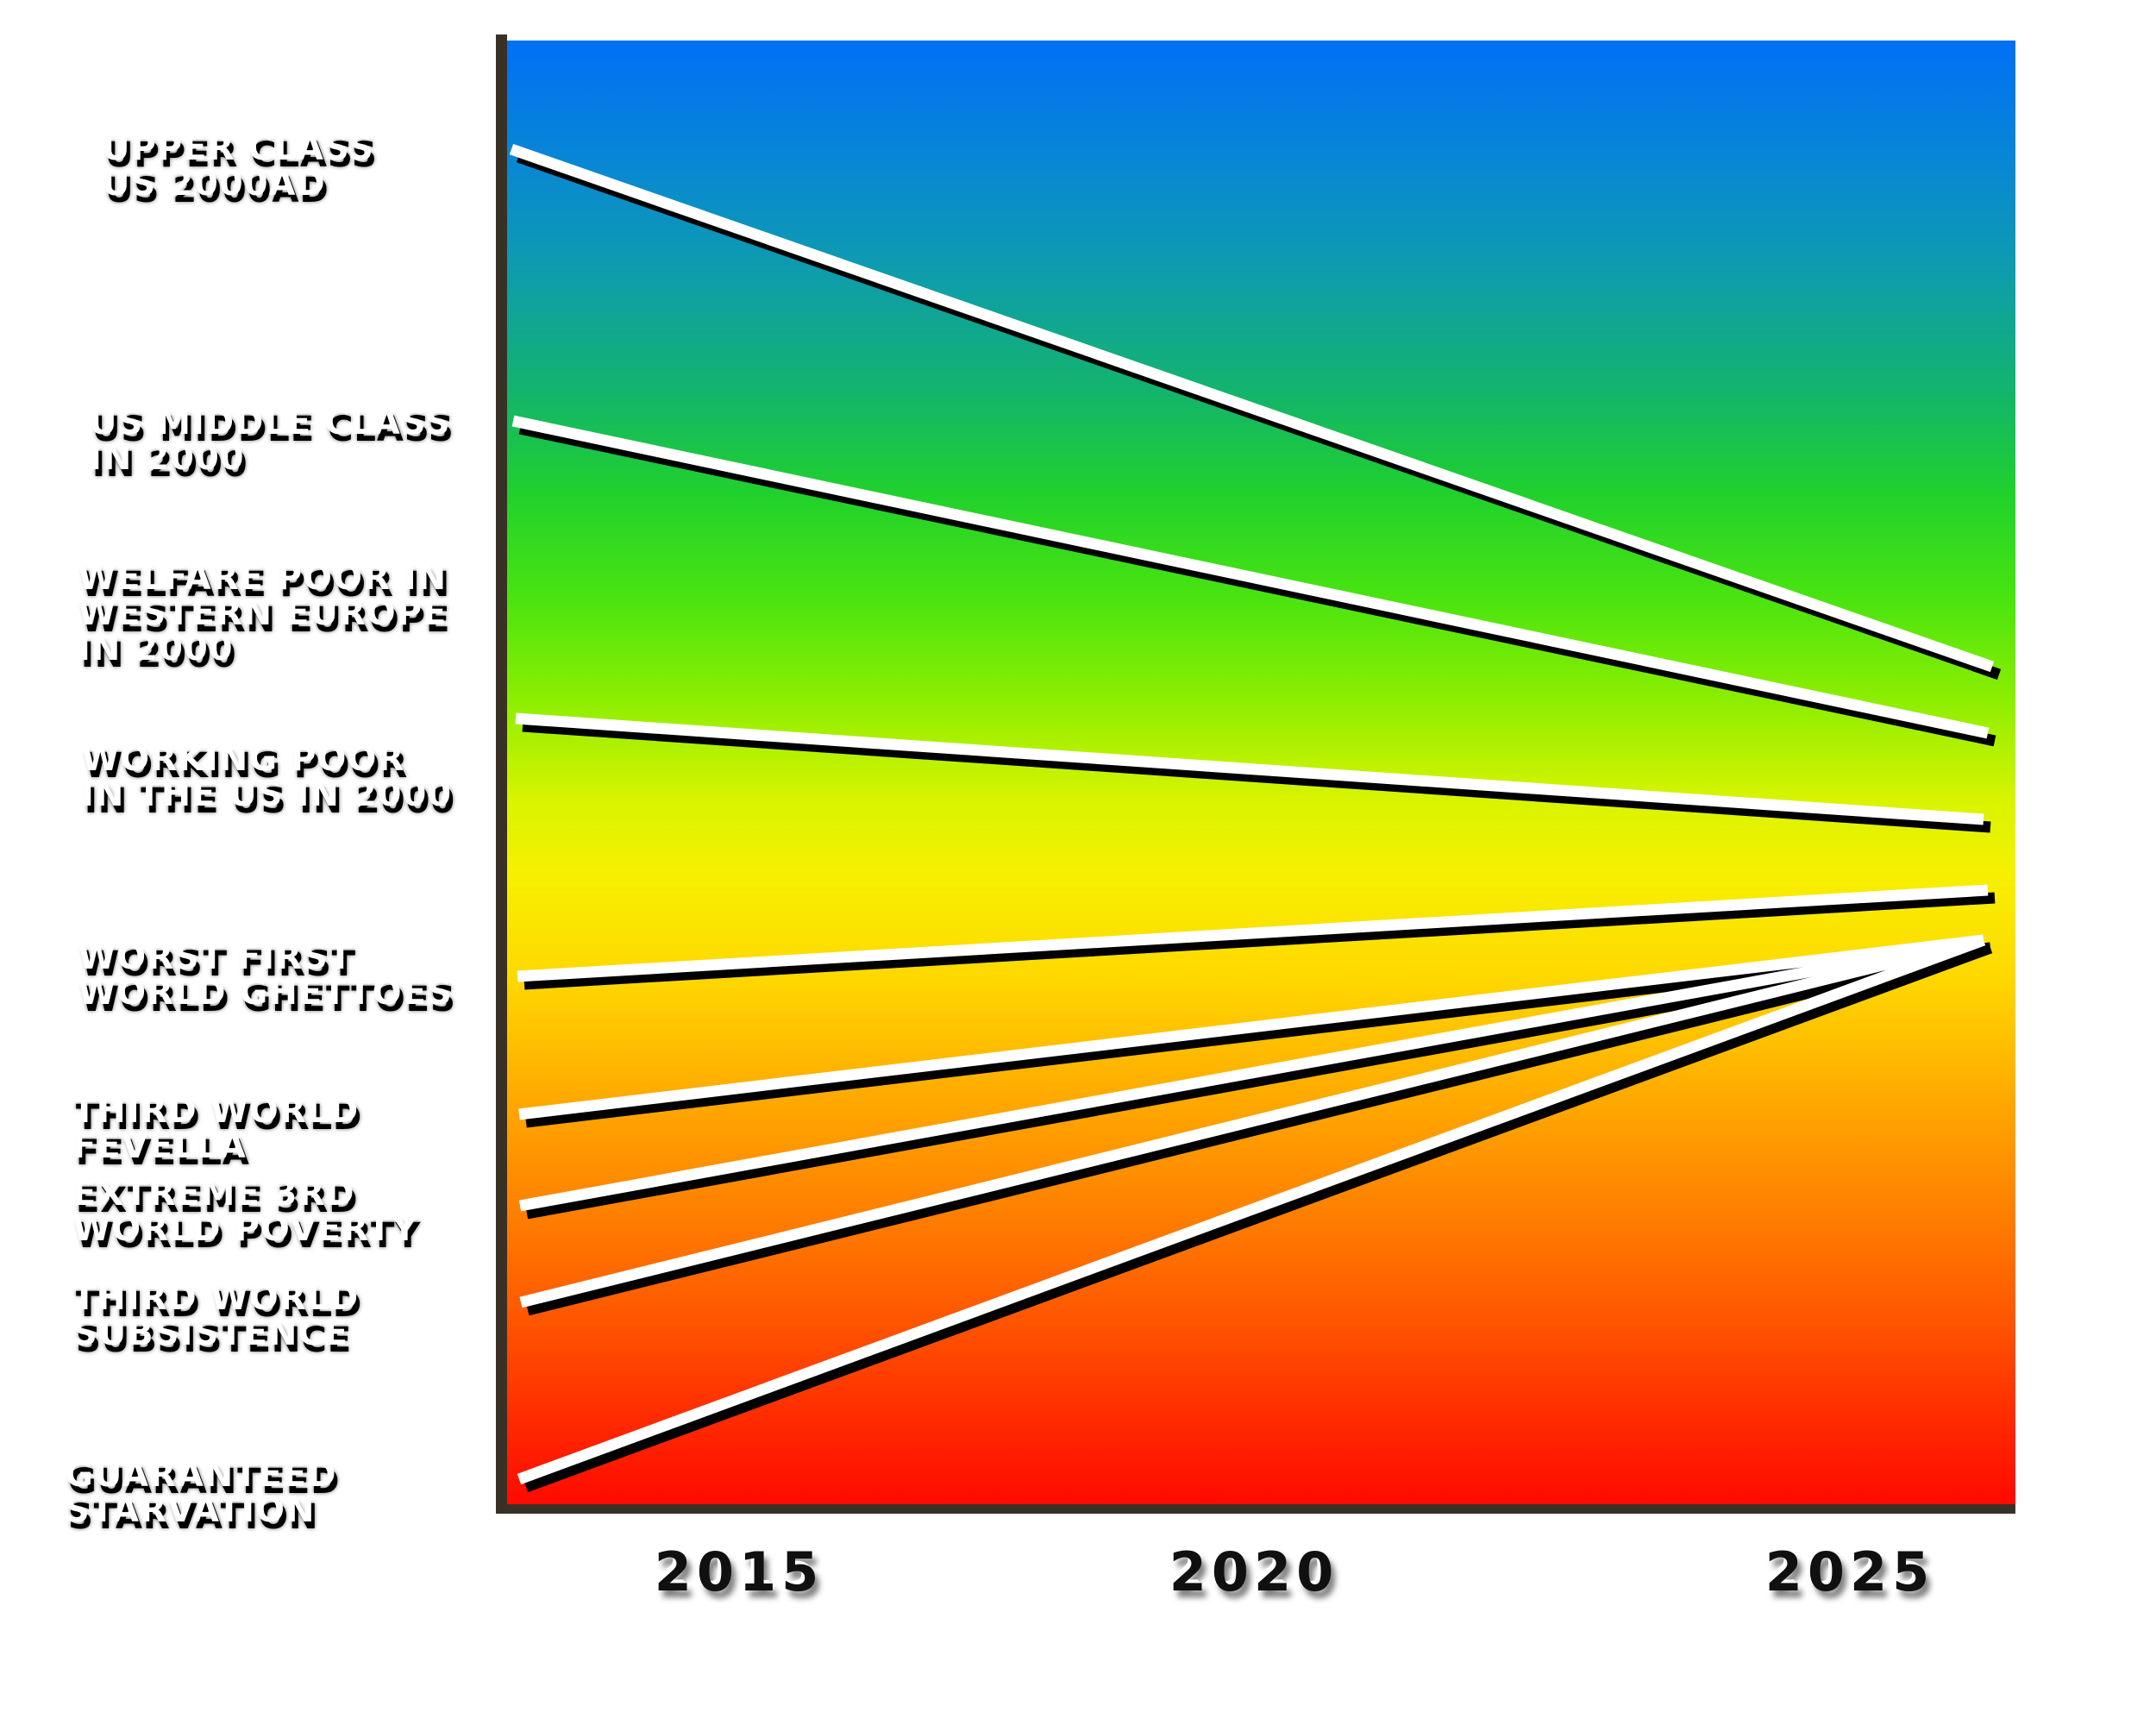 The image size is (2156, 1725). Describe the element at coordinates (238, 166) in the screenshot. I see `category-label-upper-class: UPPER CLASS US 2000AD` at that location.